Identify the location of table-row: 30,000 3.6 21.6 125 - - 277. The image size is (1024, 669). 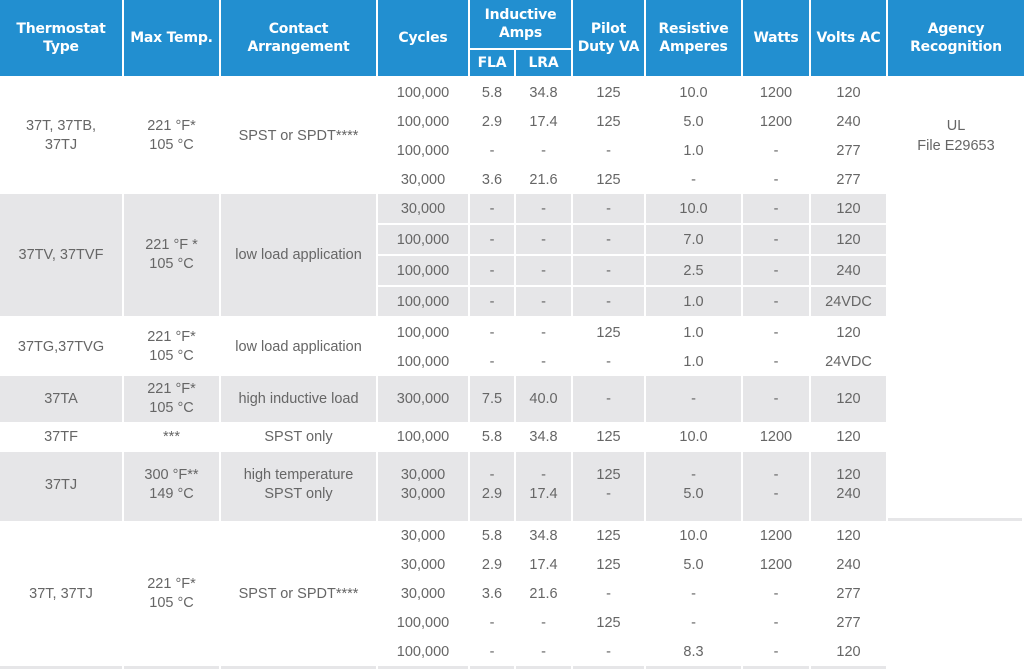
(512, 179).